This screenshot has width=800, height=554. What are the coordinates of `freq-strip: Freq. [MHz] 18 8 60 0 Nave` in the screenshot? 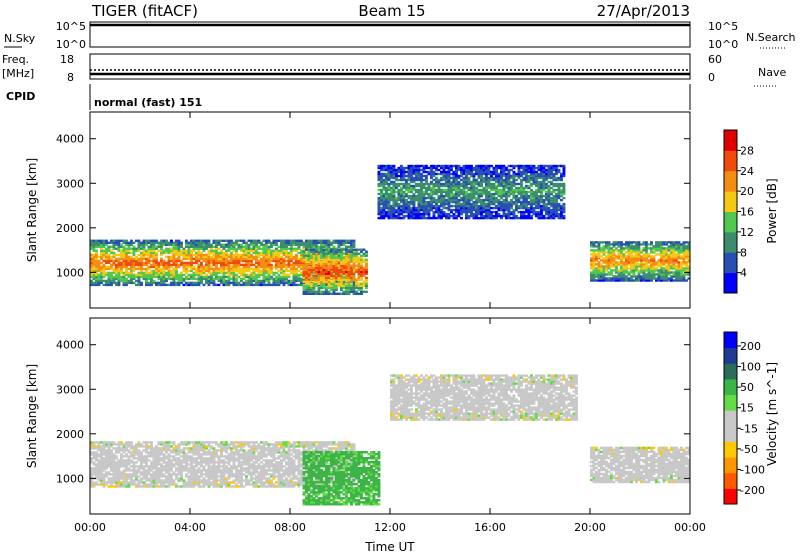 It's located at (394, 70).